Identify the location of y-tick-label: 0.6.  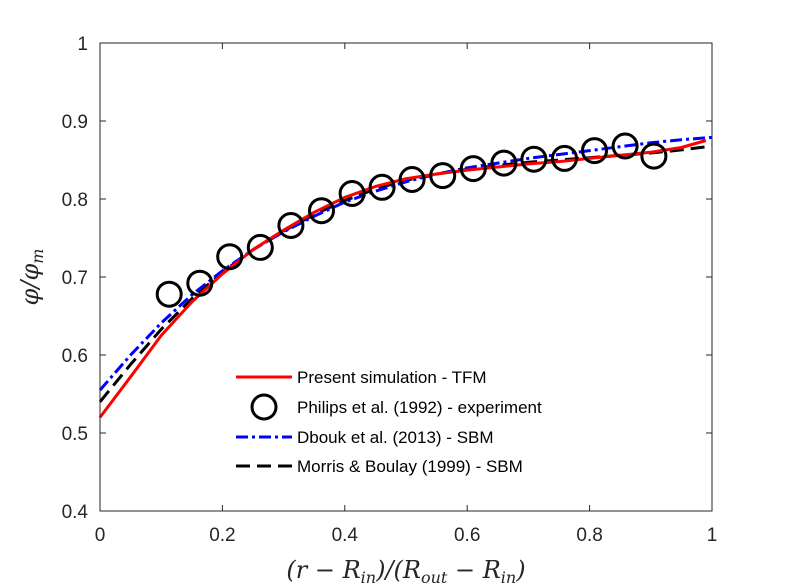
(75, 356).